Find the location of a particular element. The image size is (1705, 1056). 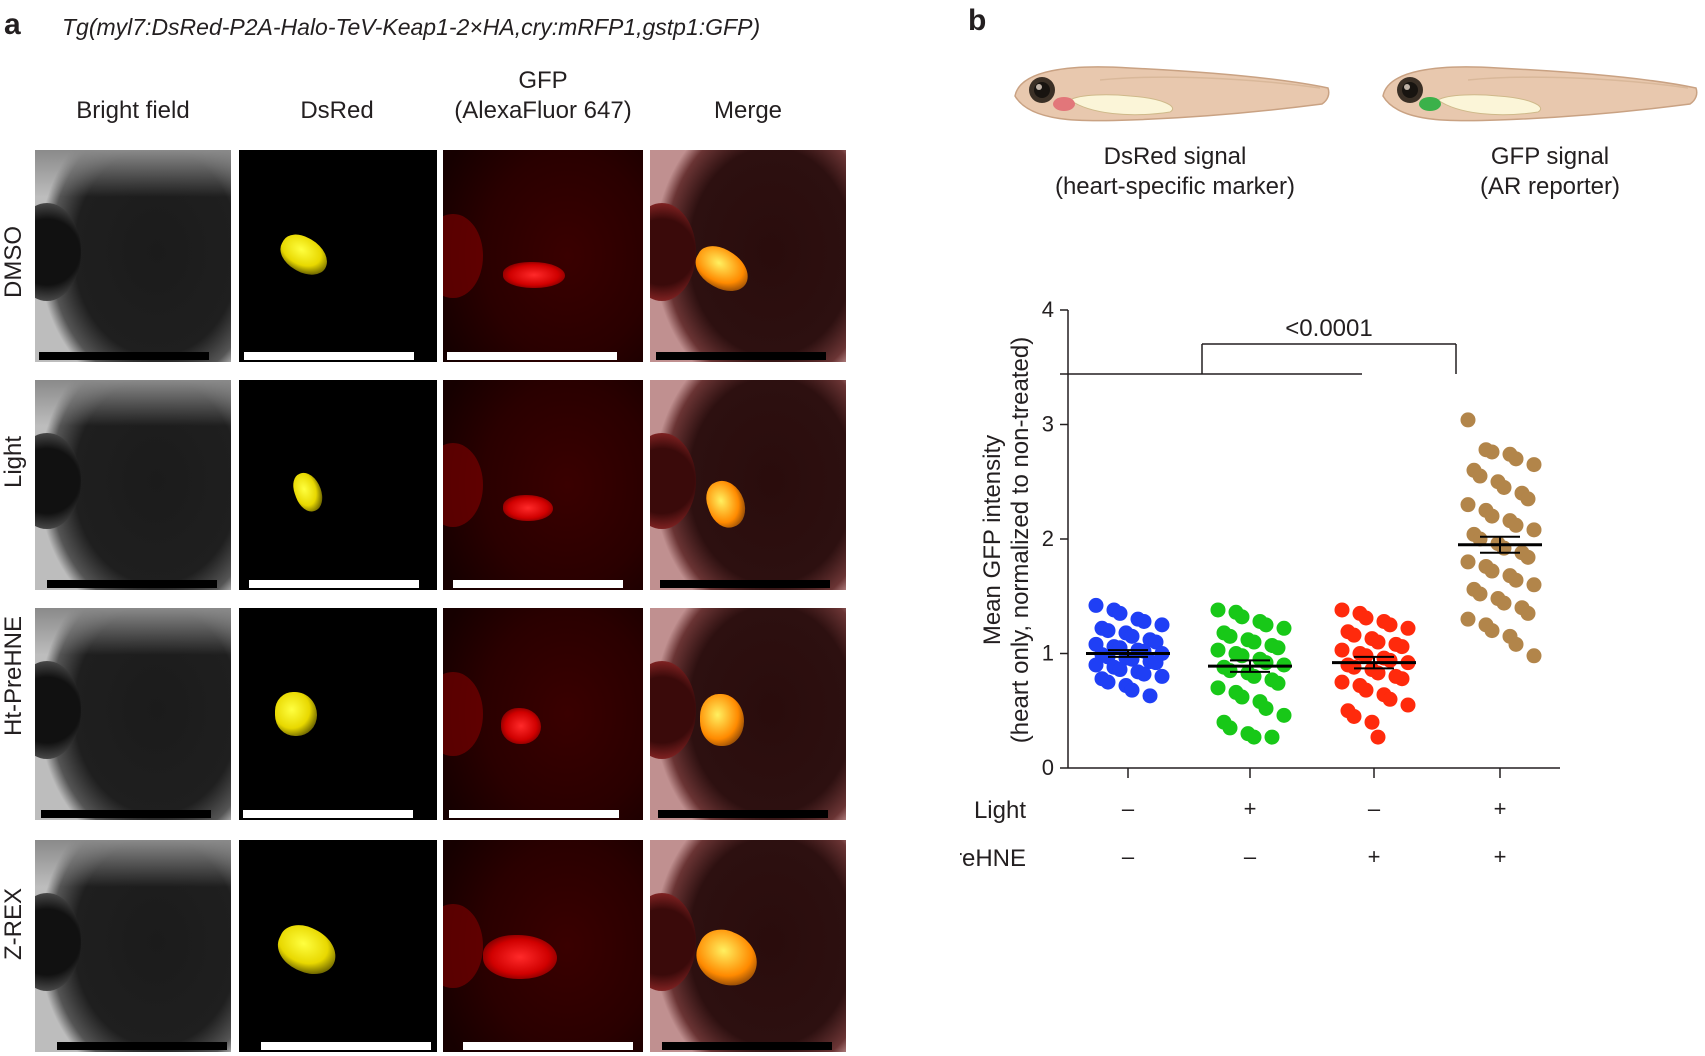

column-header-gfp: GFP (AlexaFluor 647) is located at coordinates (543, 95).